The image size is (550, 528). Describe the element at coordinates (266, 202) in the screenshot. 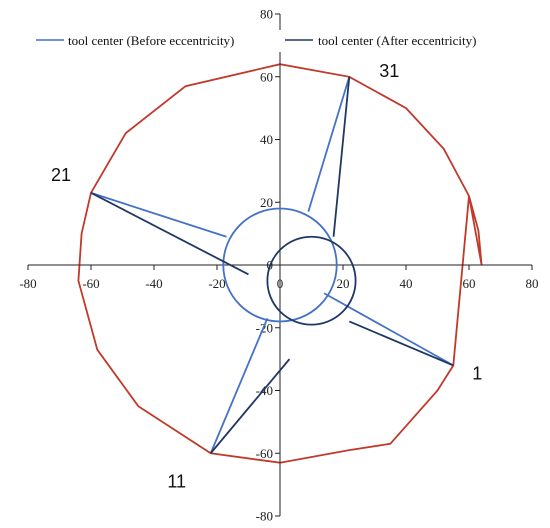

I see `y-tick-label: 20` at that location.